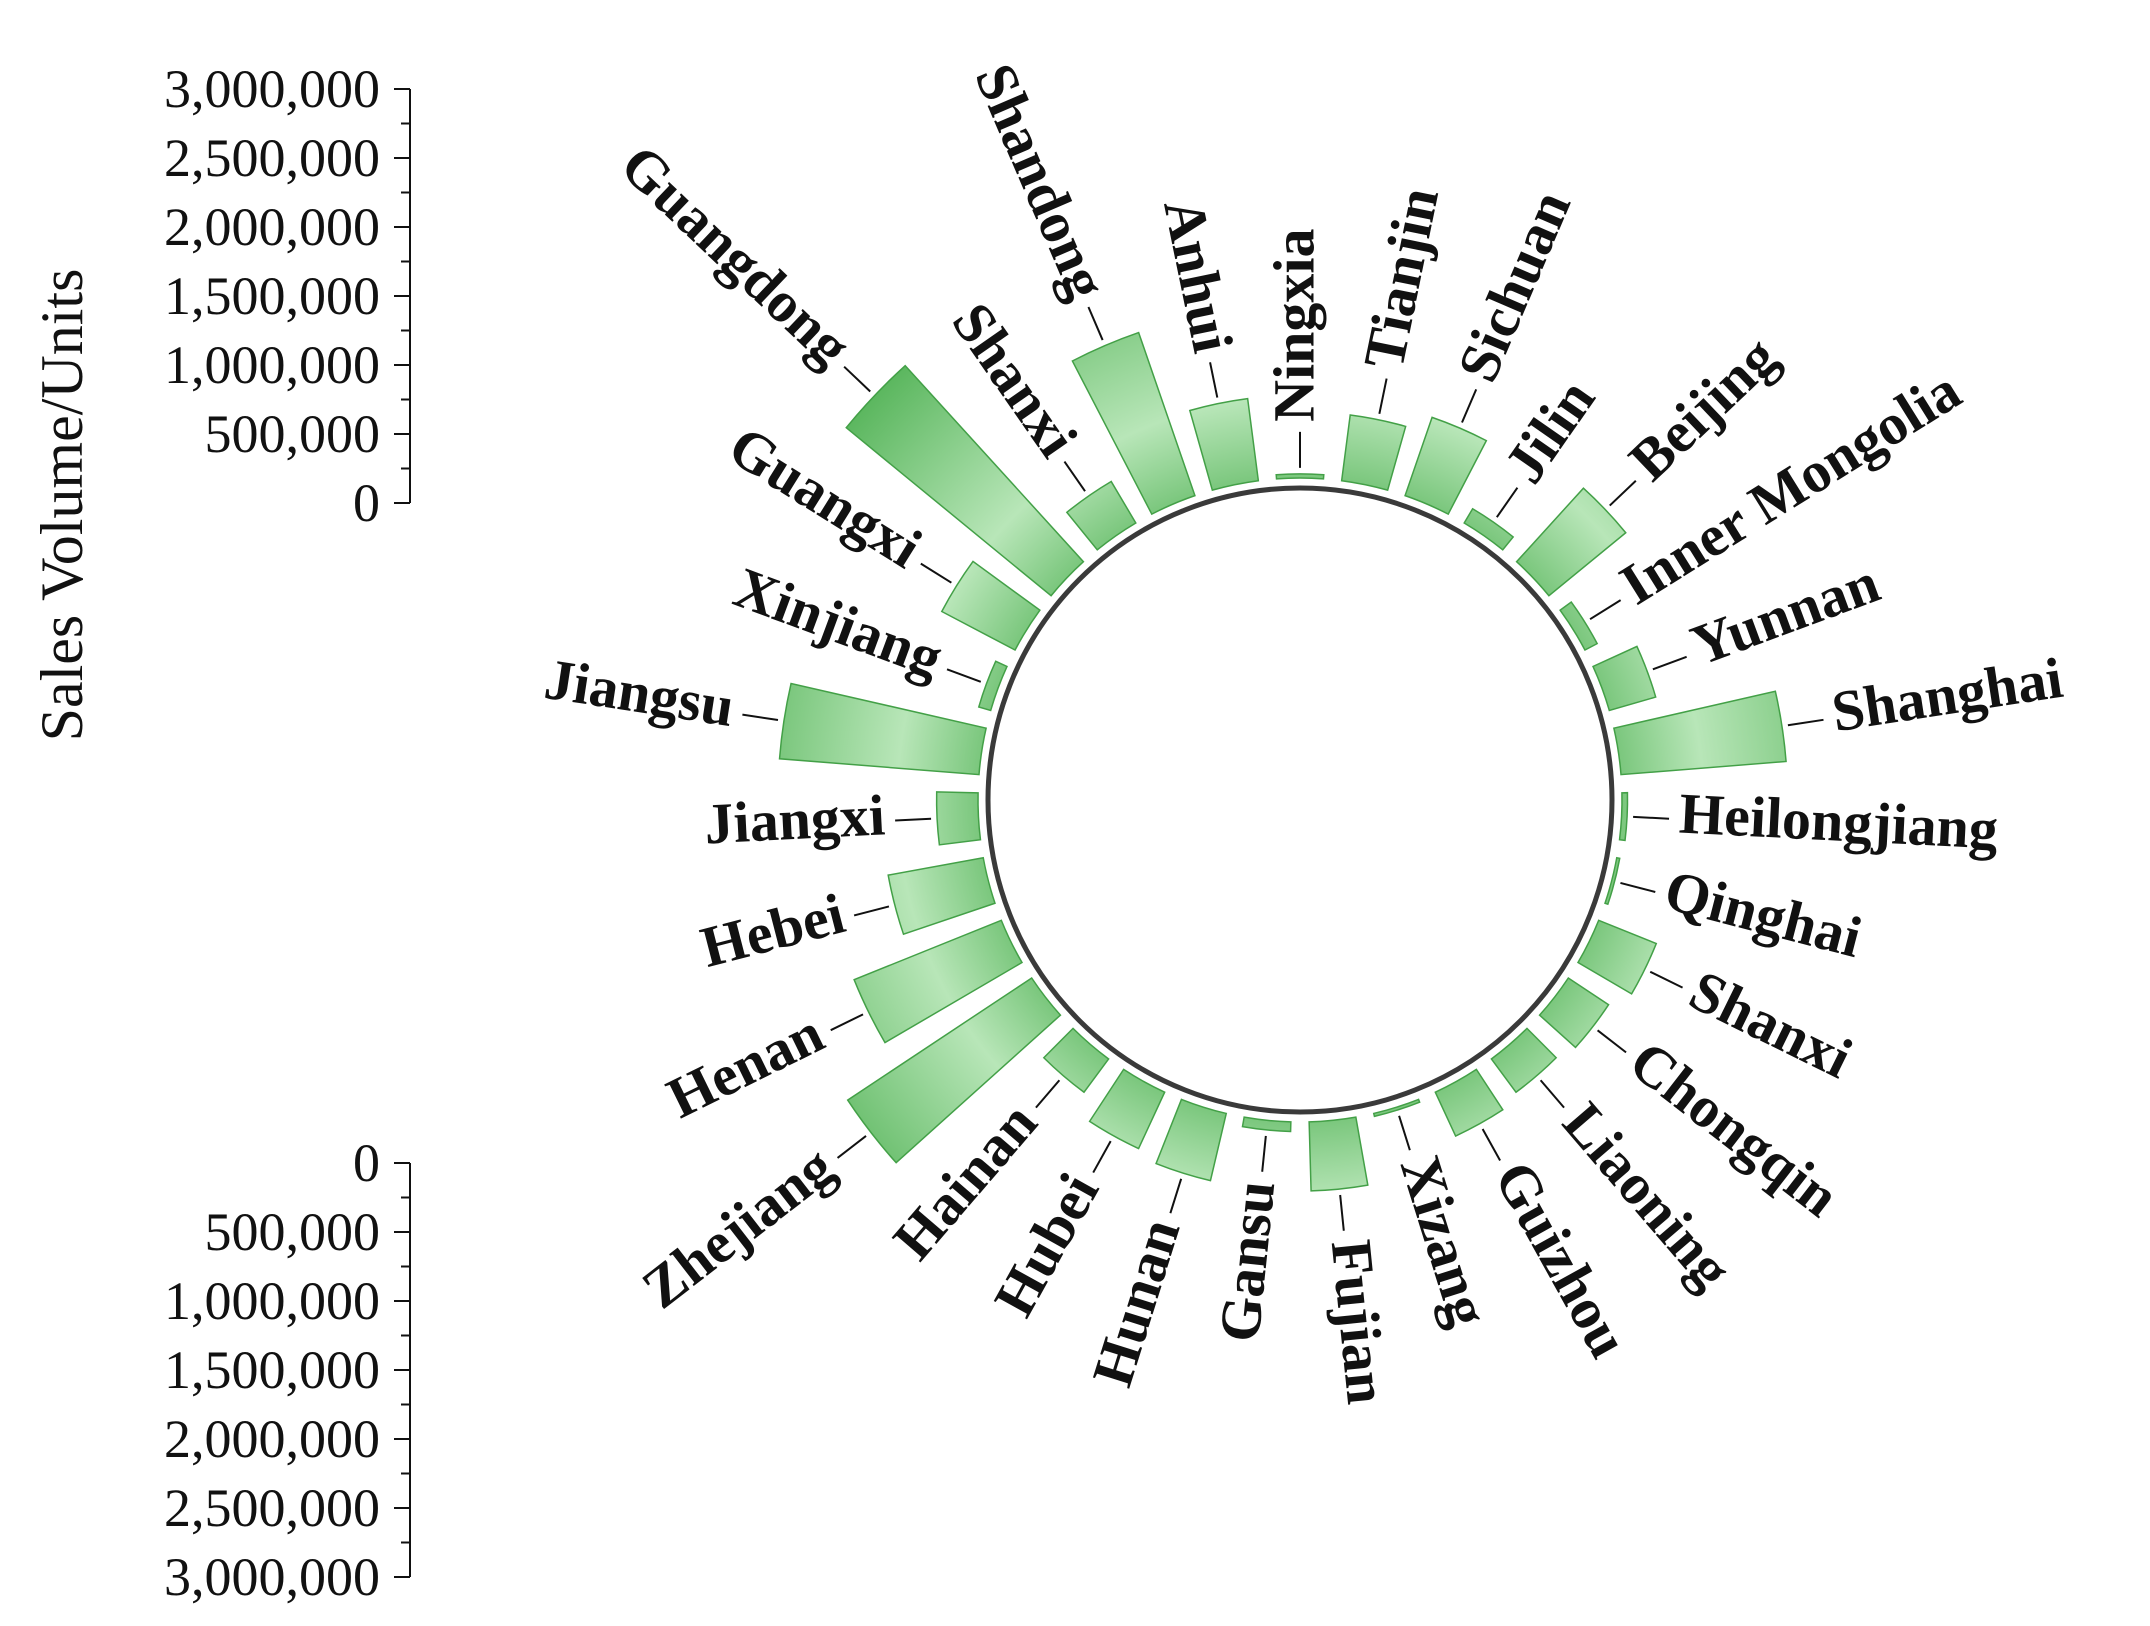 The width and height of the screenshot is (2150, 1626). Describe the element at coordinates (1612, 881) in the screenshot. I see `bar-qinghai` at that location.